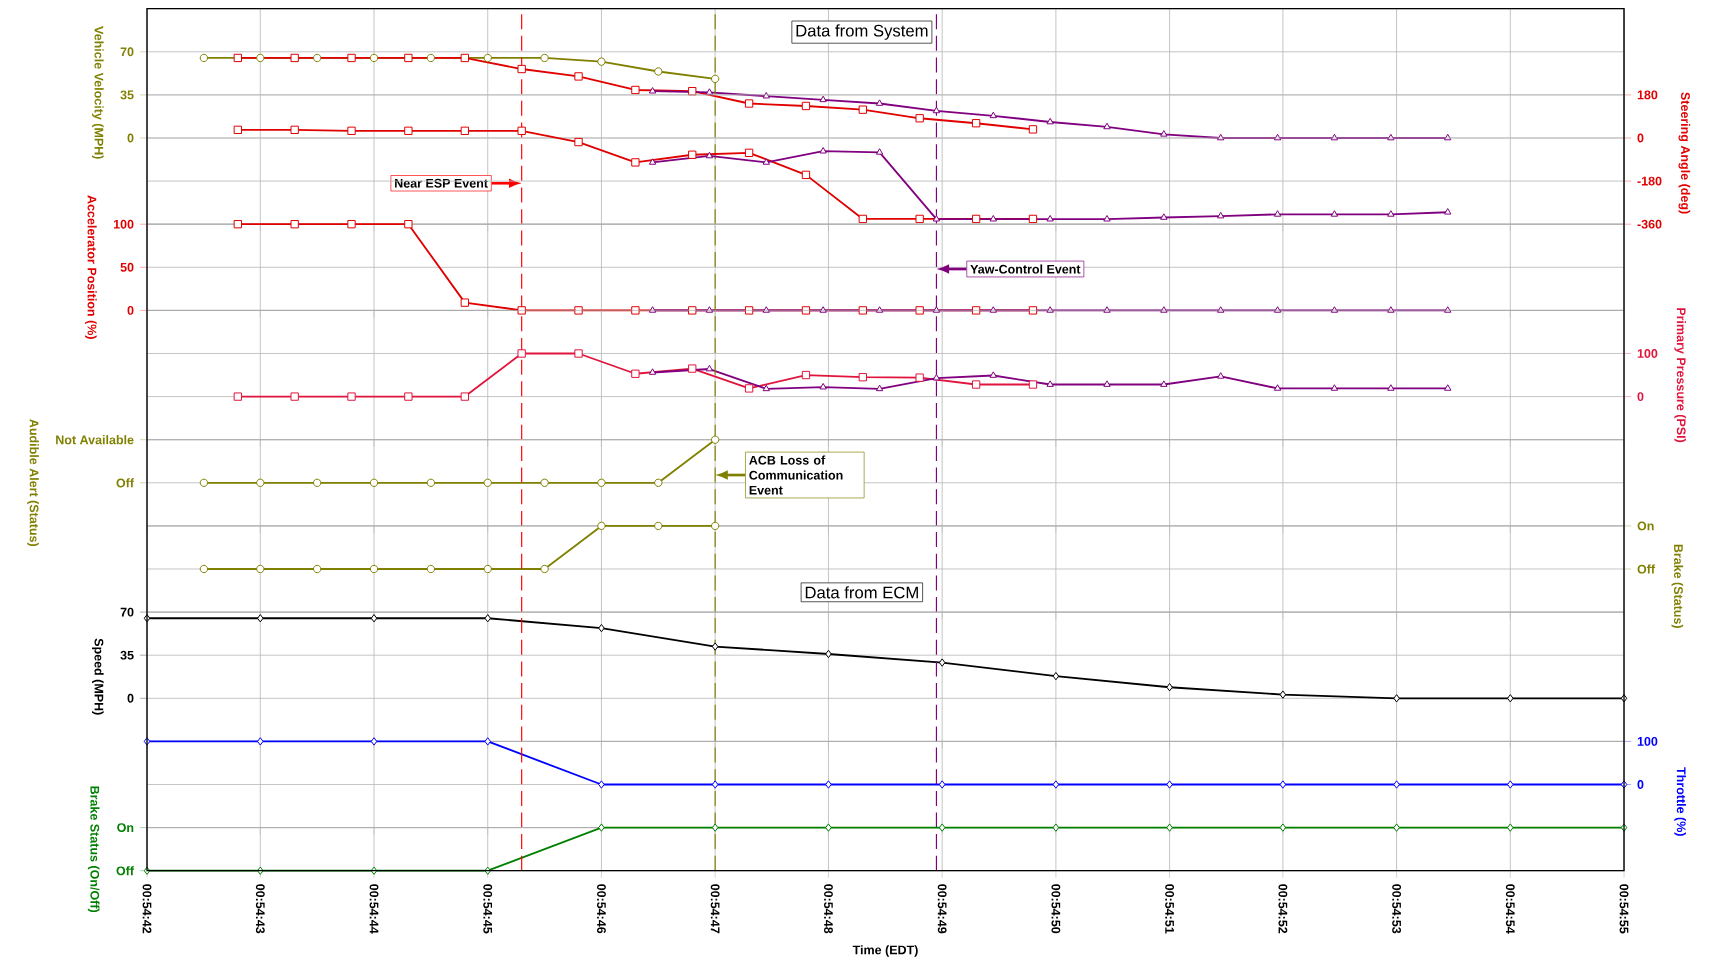 The width and height of the screenshot is (1711, 969). I want to click on y-axis-title: Accelerator Position (%), so click(91, 267).